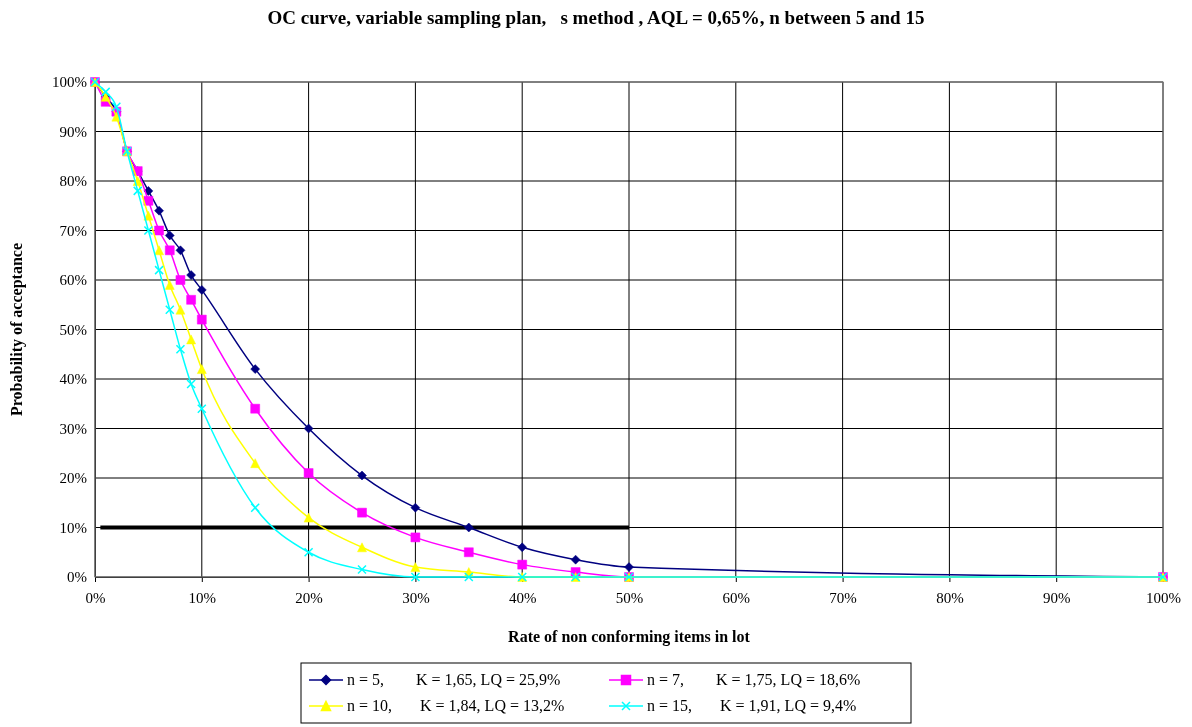  Describe the element at coordinates (456, 705) in the screenshot. I see `legend-label: n = 10, K = 1,84, LQ = 13,2%` at that location.